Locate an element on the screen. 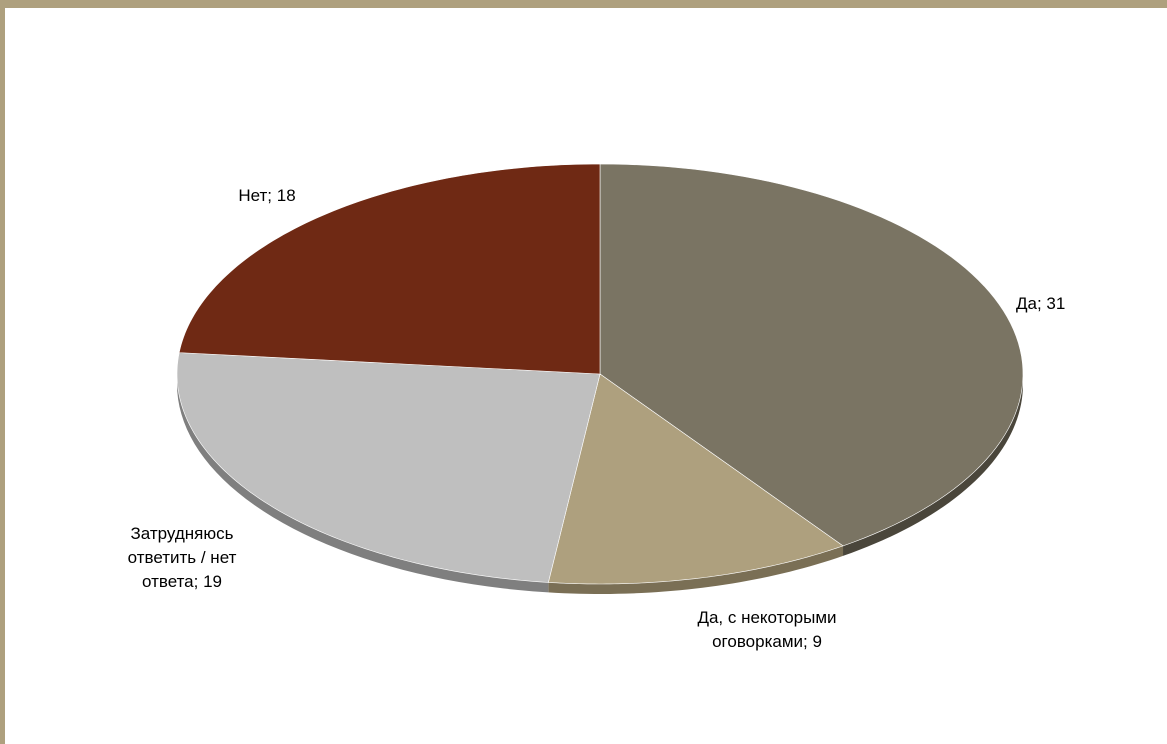 Image resolution: width=1167 pixels, height=744 pixels. data-label-line: ответить / нет is located at coordinates (182, 557).